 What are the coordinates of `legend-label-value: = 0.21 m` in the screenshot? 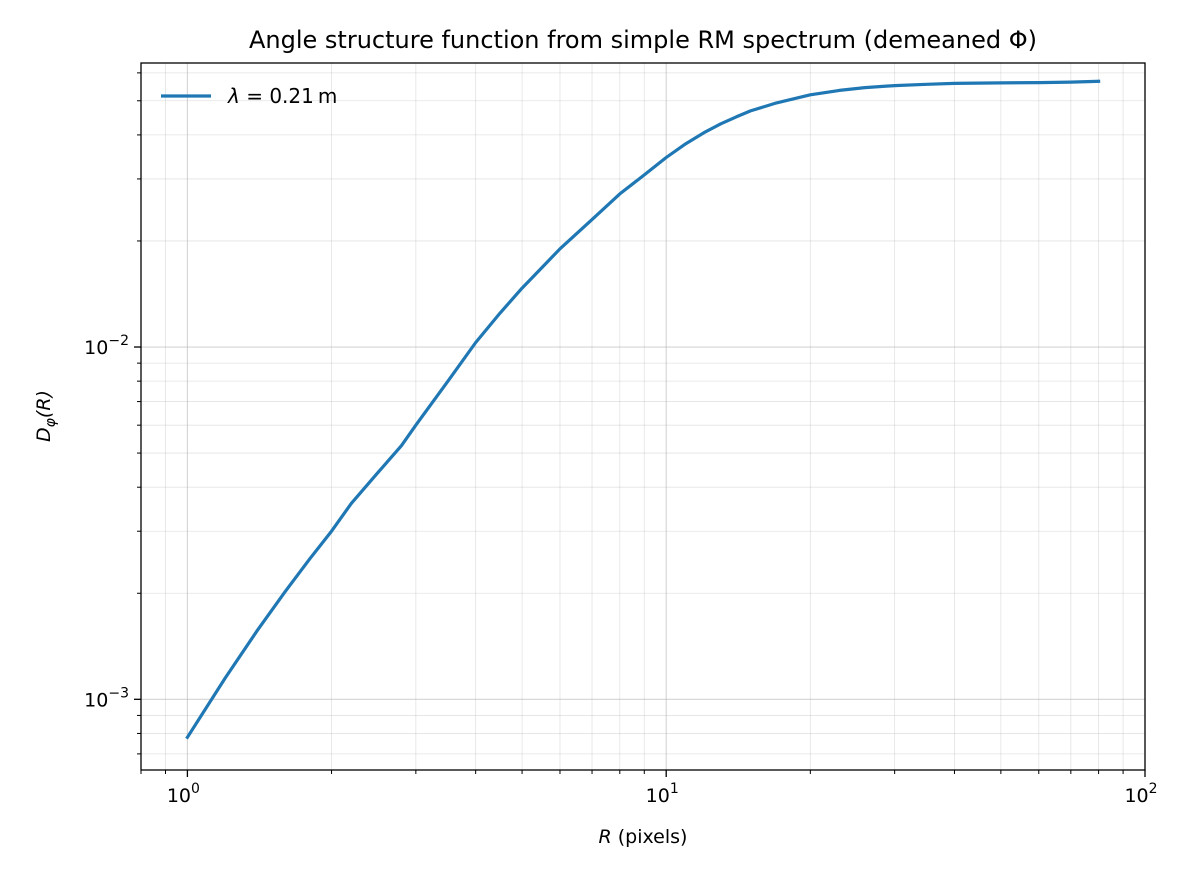 It's located at (288, 96).